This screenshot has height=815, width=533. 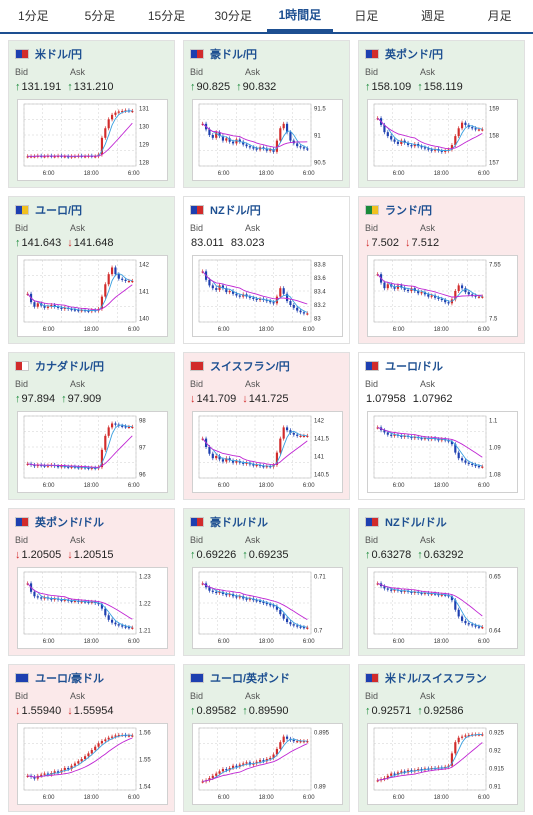 What do you see at coordinates (145, 734) in the screenshot?
I see `y-tick-label: 1.56` at bounding box center [145, 734].